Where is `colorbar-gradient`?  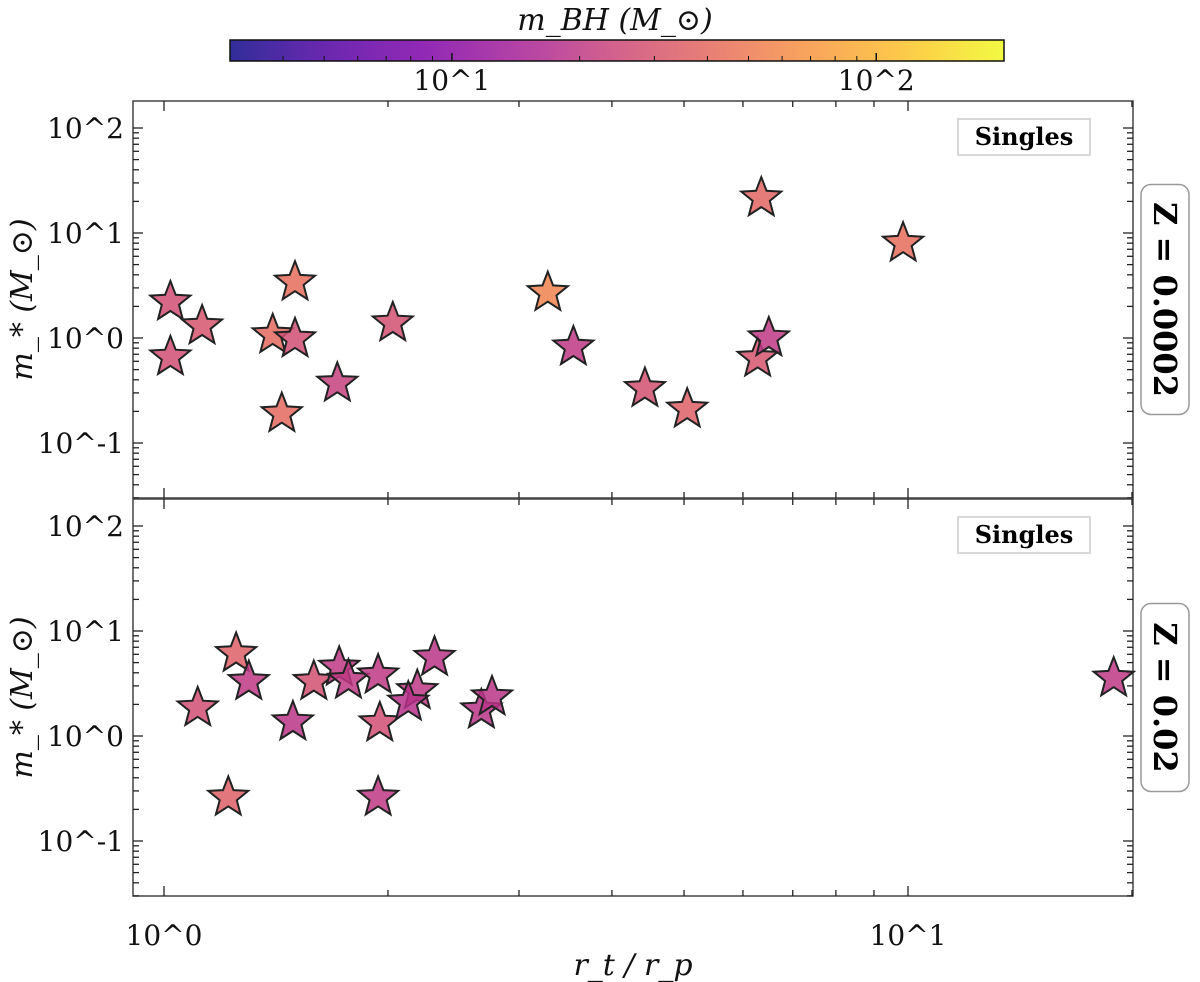
colorbar-gradient is located at coordinates (617, 50).